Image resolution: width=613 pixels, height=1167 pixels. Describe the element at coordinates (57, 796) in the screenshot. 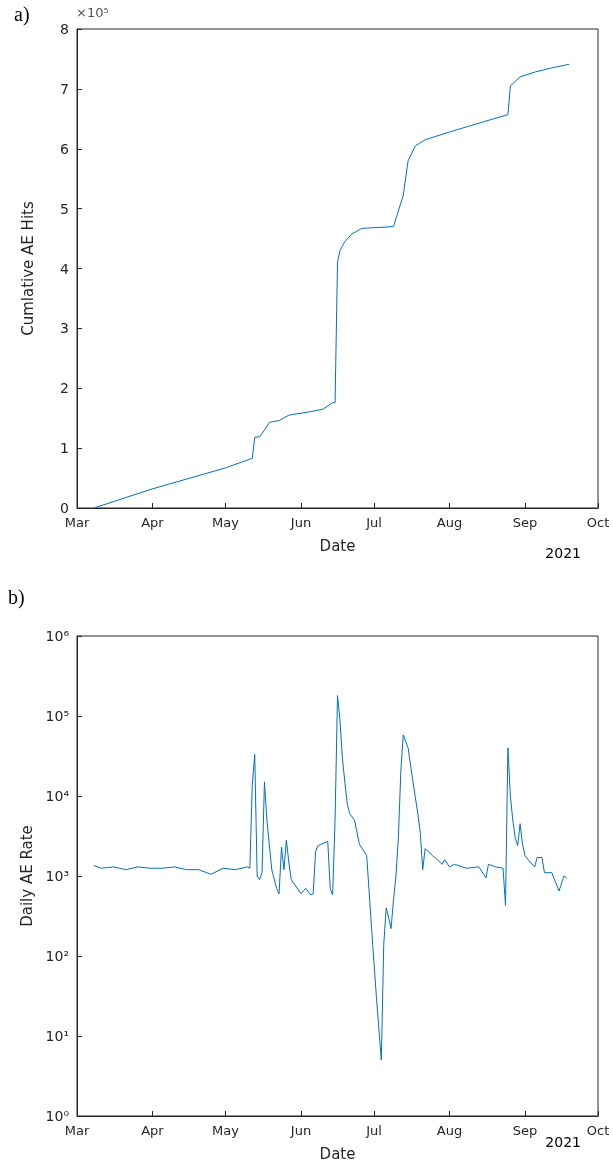

I see `y-tick-label: 10⁴` at that location.